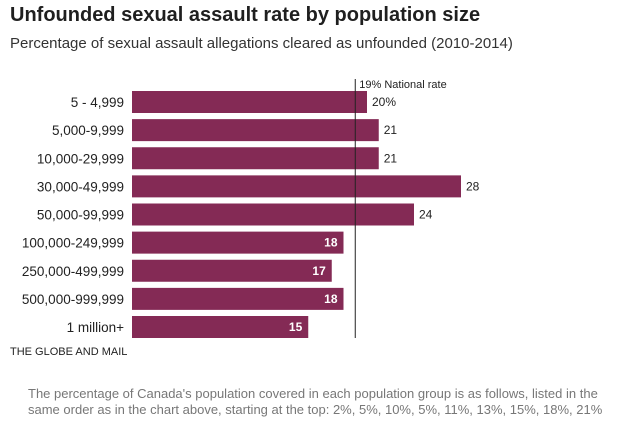 This screenshot has height=439, width=640. I want to click on category-label-8: 1 million+, so click(96, 327).